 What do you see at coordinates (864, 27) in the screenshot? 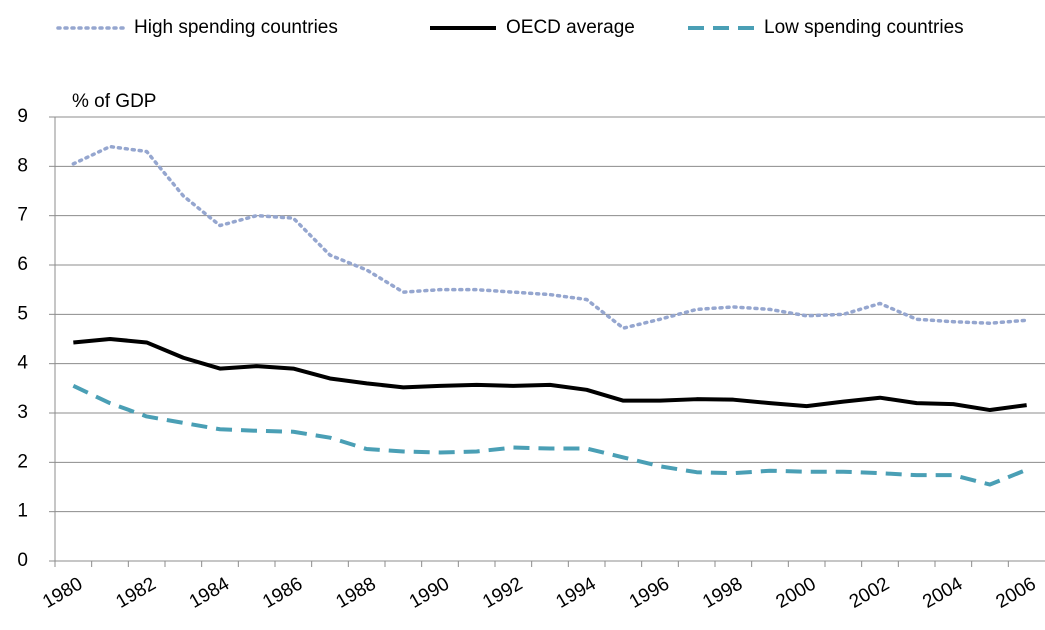
I see `legend-label: Low spending countries` at bounding box center [864, 27].